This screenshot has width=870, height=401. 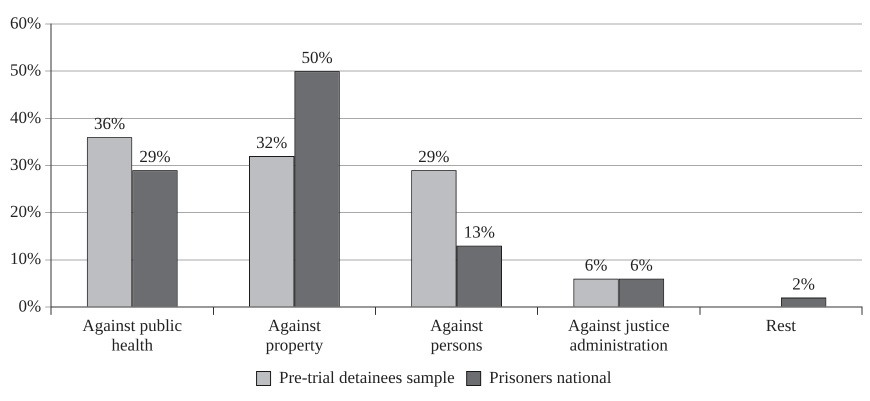 I want to click on legend-label: Pre-trial detainees sample, so click(x=367, y=377).